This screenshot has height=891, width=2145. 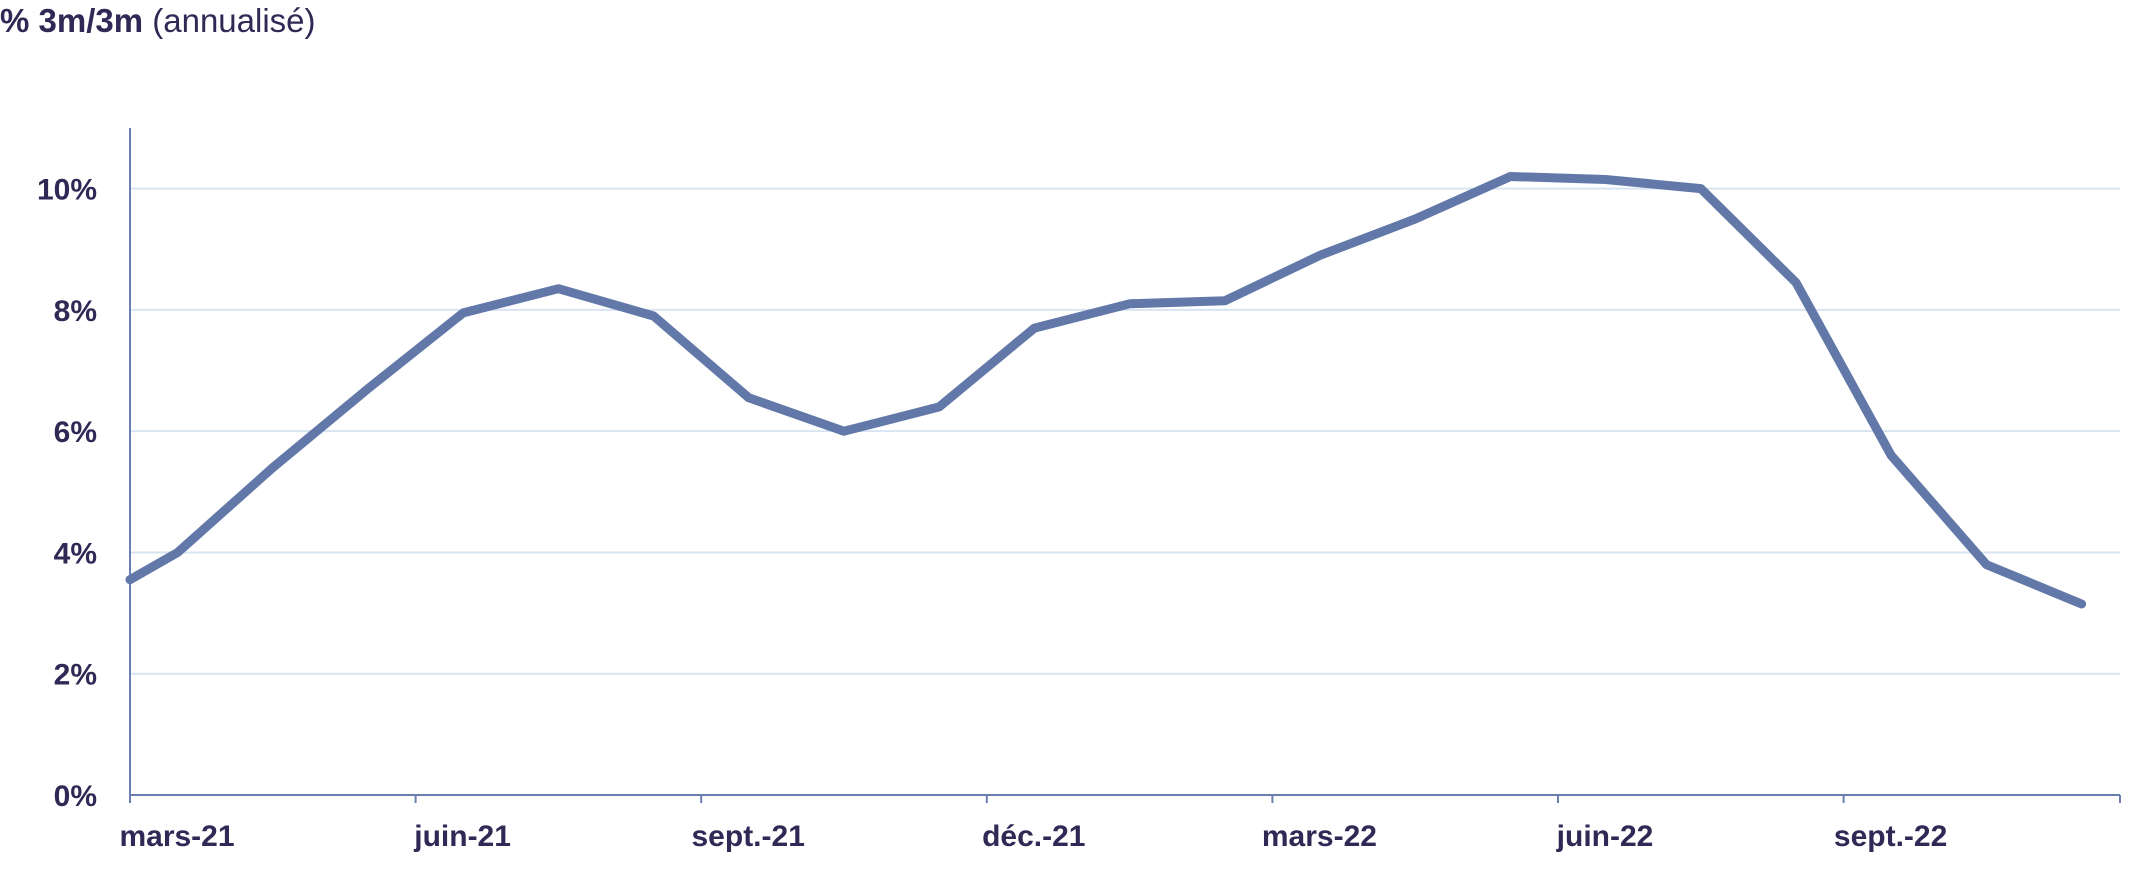 What do you see at coordinates (1605, 836) in the screenshot?
I see `x-tick-label: juin-22` at bounding box center [1605, 836].